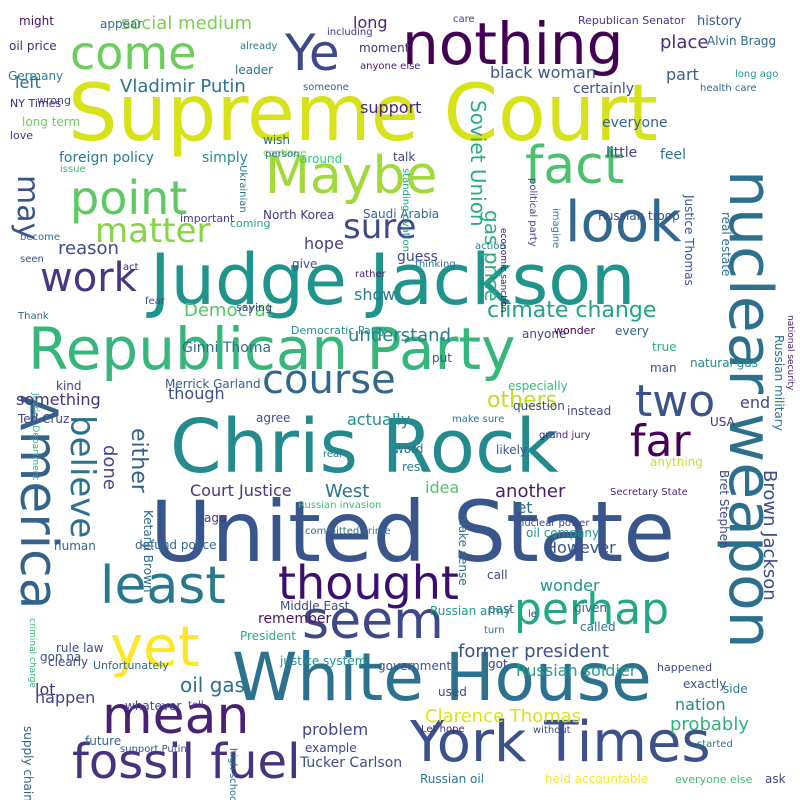  Describe the element at coordinates (138, 460) in the screenshot. I see `word-cloud-term: either` at that location.